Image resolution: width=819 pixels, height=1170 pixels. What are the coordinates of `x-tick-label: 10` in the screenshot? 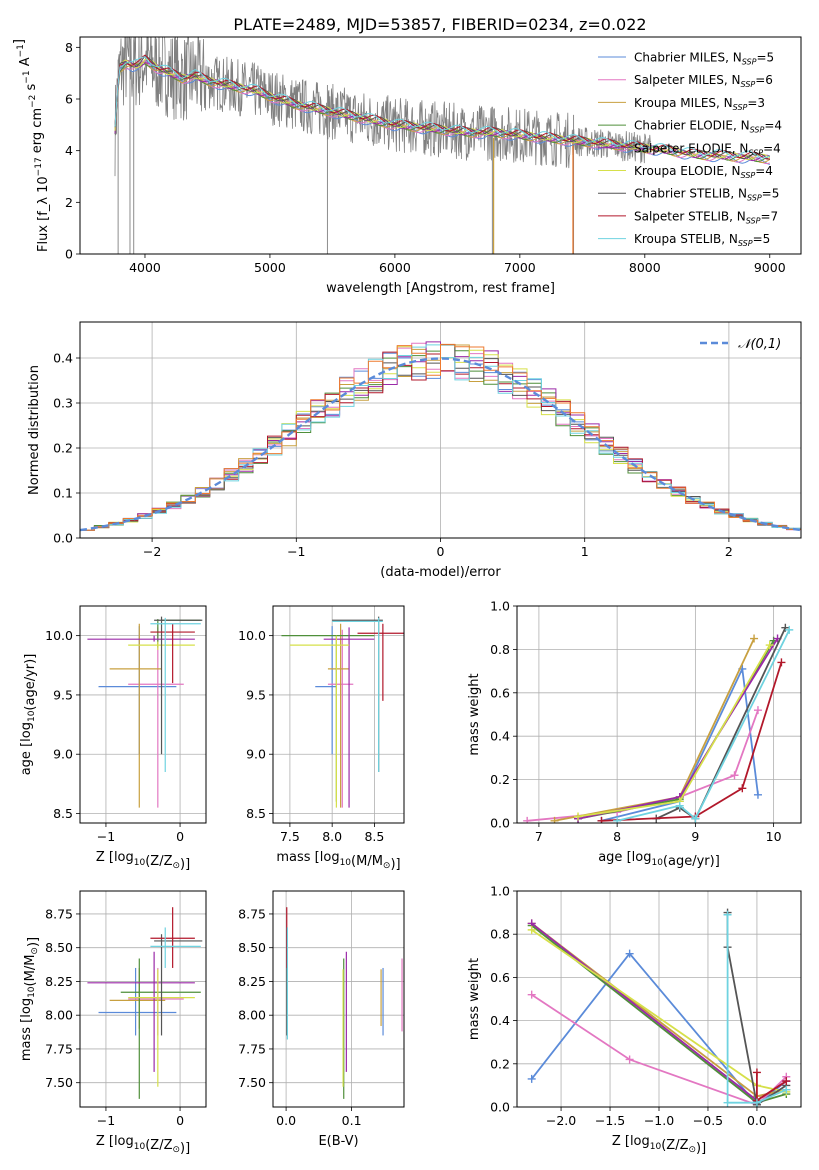 It's located at (774, 836).